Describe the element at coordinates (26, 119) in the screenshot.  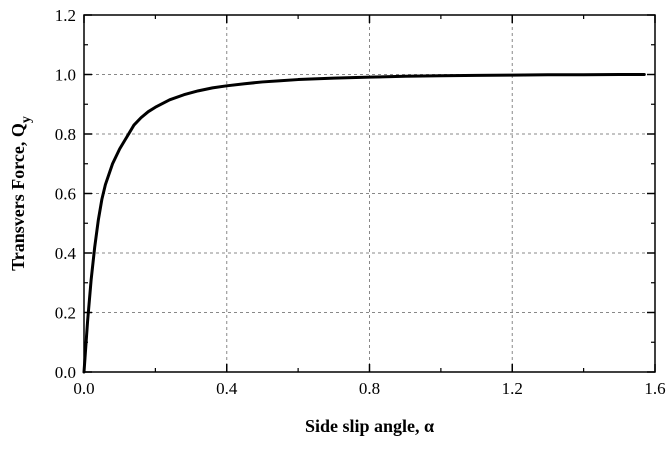
I see `y-axis-title-subscript: y` at that location.